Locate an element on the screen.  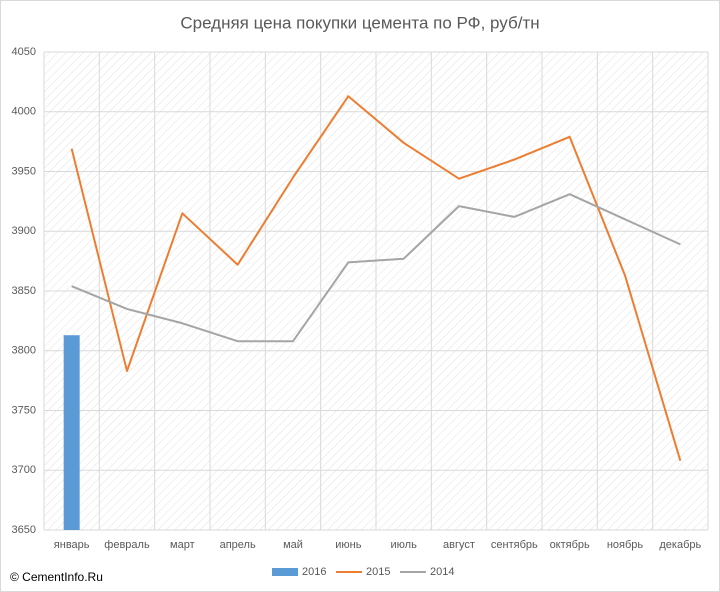
x-tick-label: июнь is located at coordinates (348, 545).